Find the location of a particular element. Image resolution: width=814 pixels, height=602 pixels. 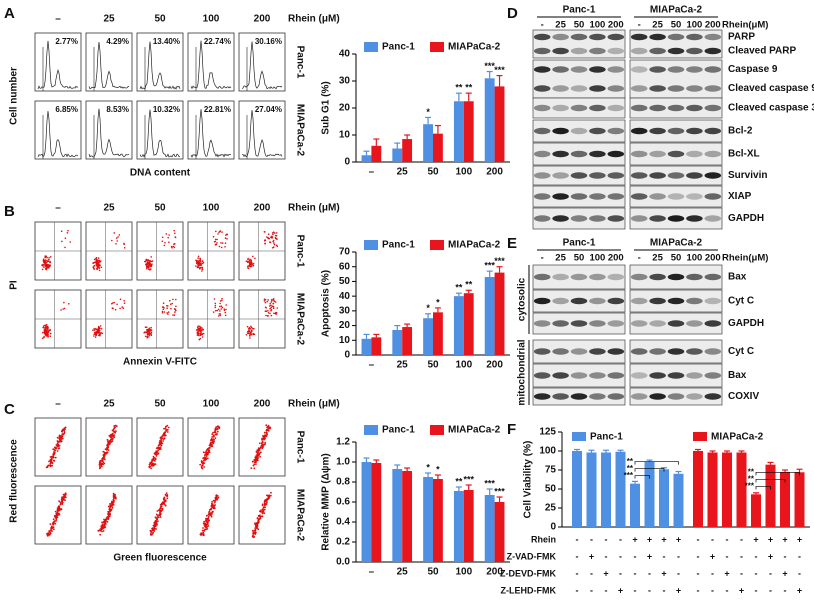

lane-label: 25 is located at coordinates (657, 258).